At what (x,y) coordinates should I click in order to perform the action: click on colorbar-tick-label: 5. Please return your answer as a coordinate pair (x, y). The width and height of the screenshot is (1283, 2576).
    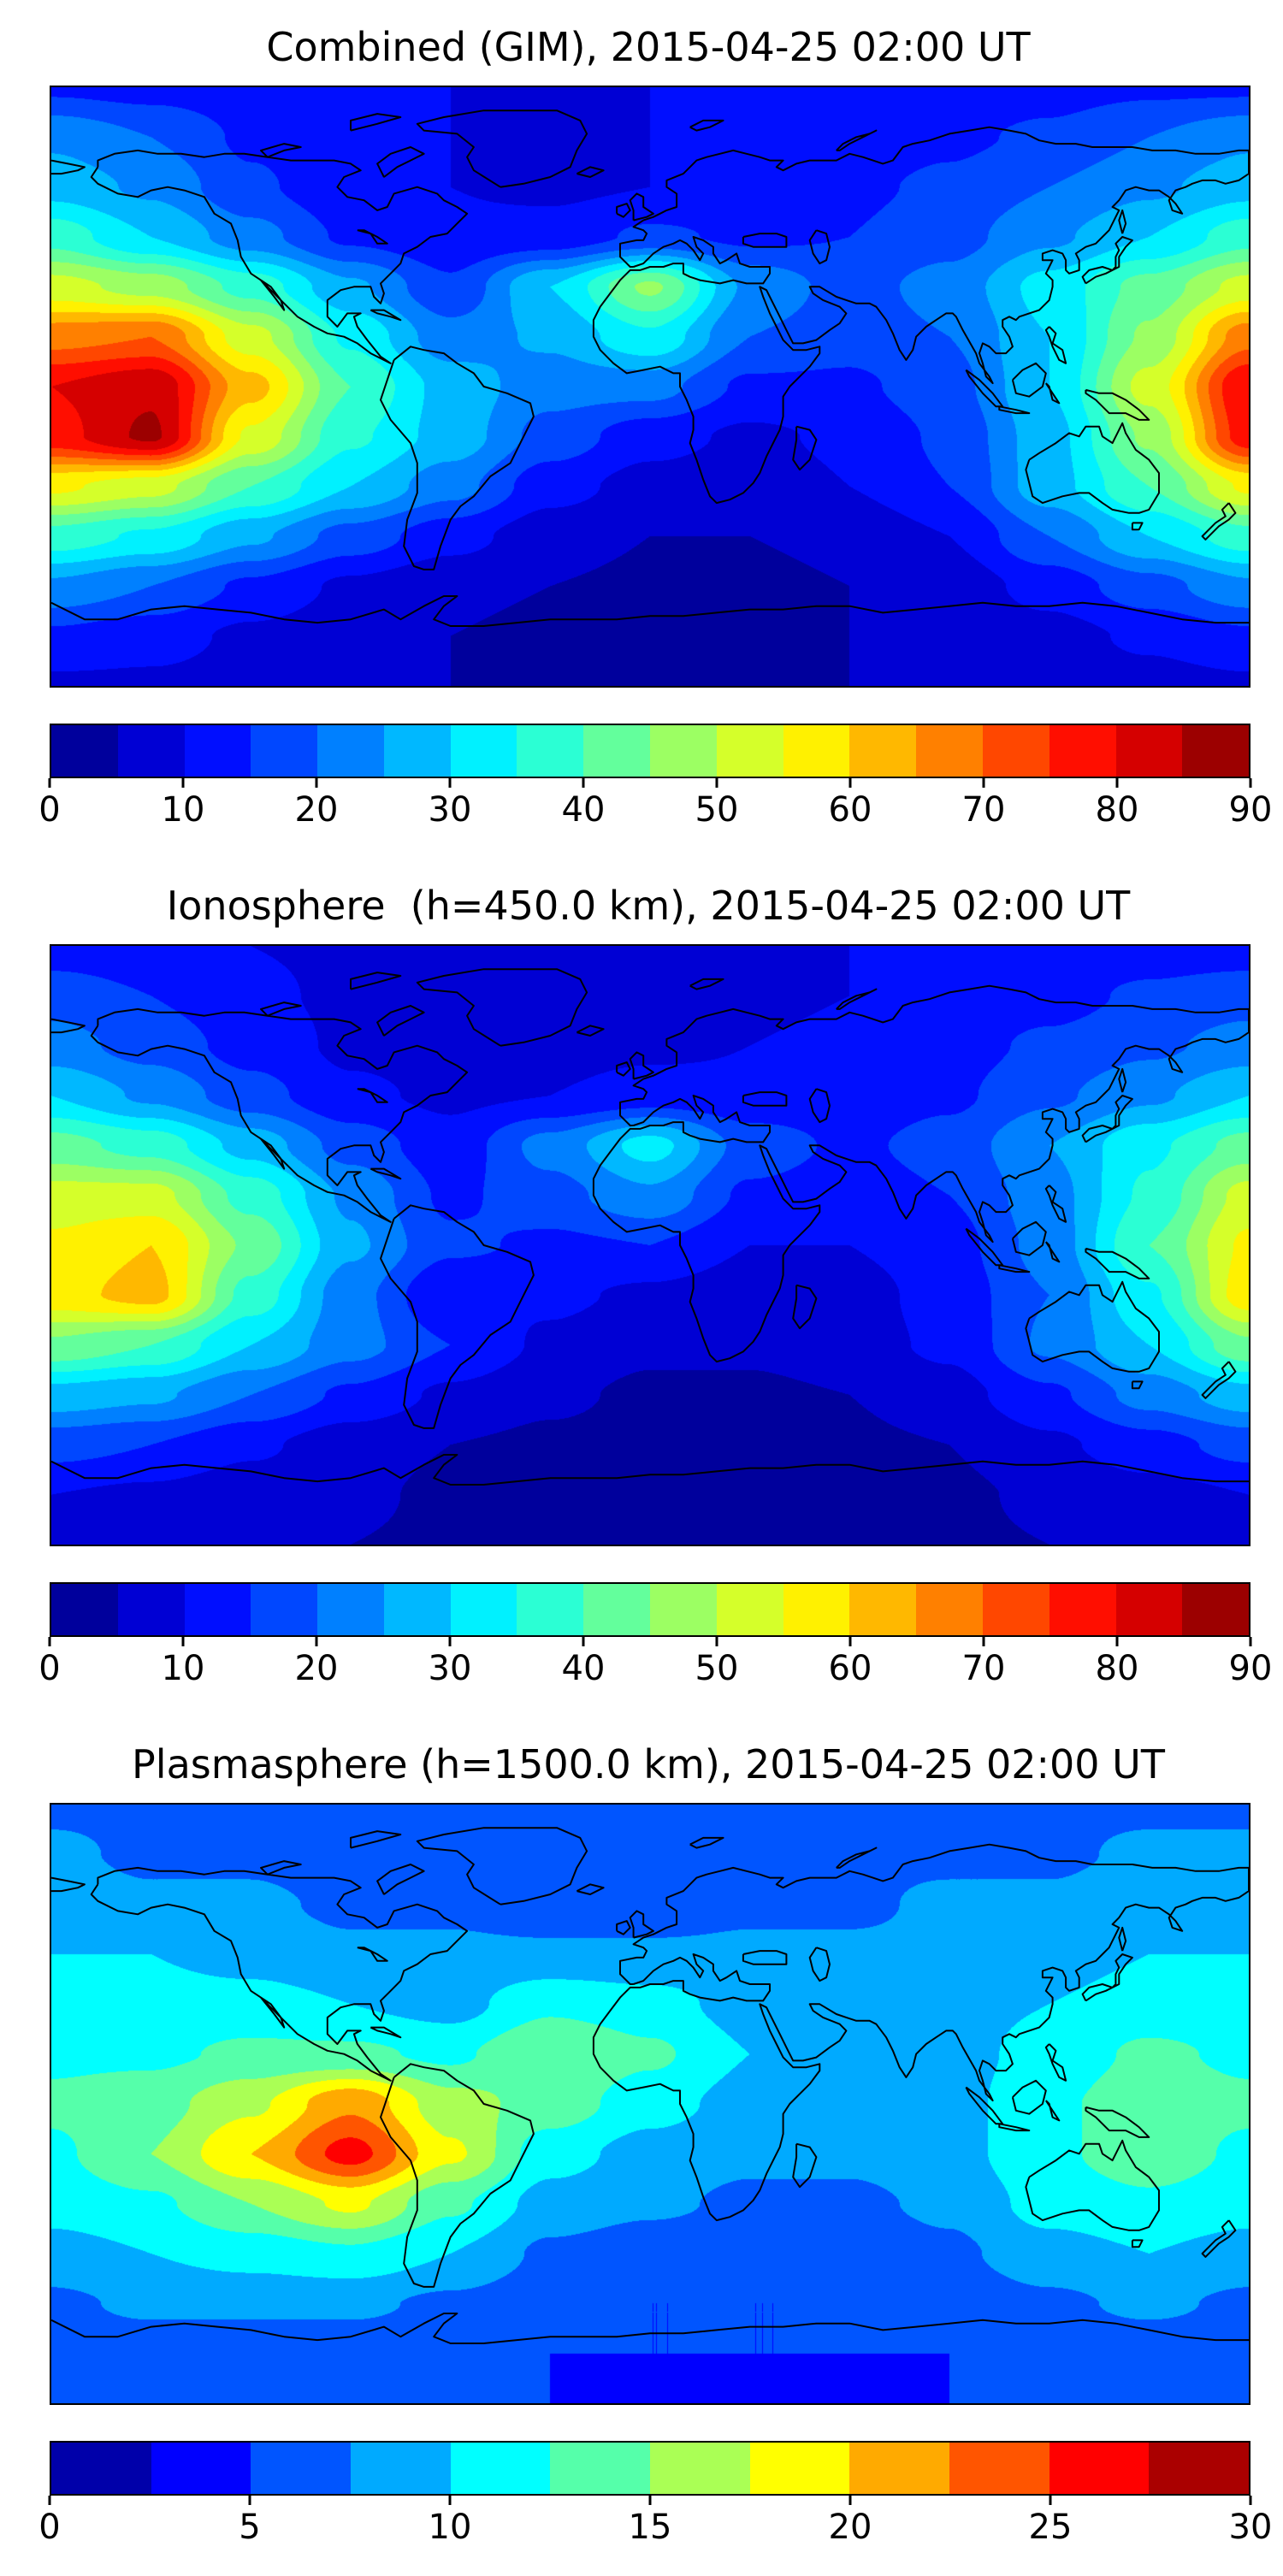
    Looking at the image, I should click on (250, 2527).